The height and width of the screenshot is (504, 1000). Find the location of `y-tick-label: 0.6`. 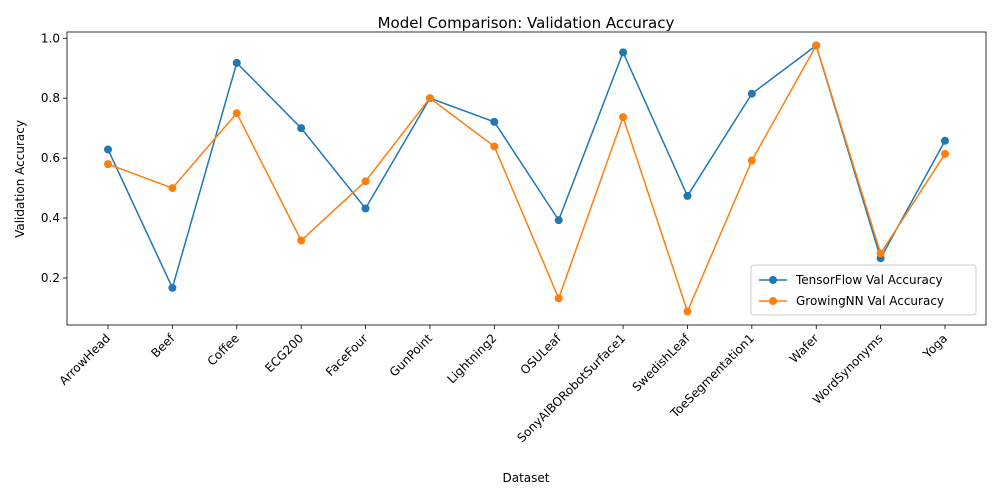

y-tick-label: 0.6 is located at coordinates (50, 158).